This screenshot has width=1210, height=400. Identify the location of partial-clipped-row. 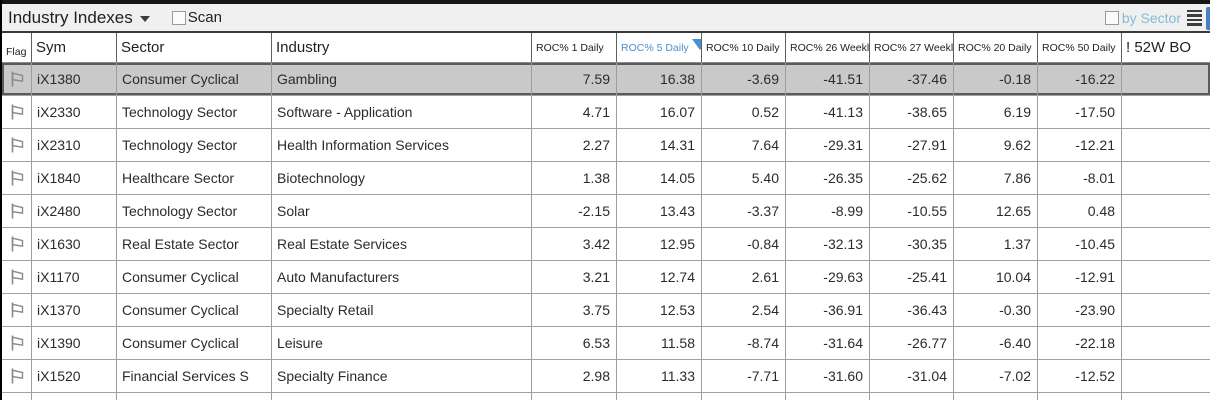
(606, 396).